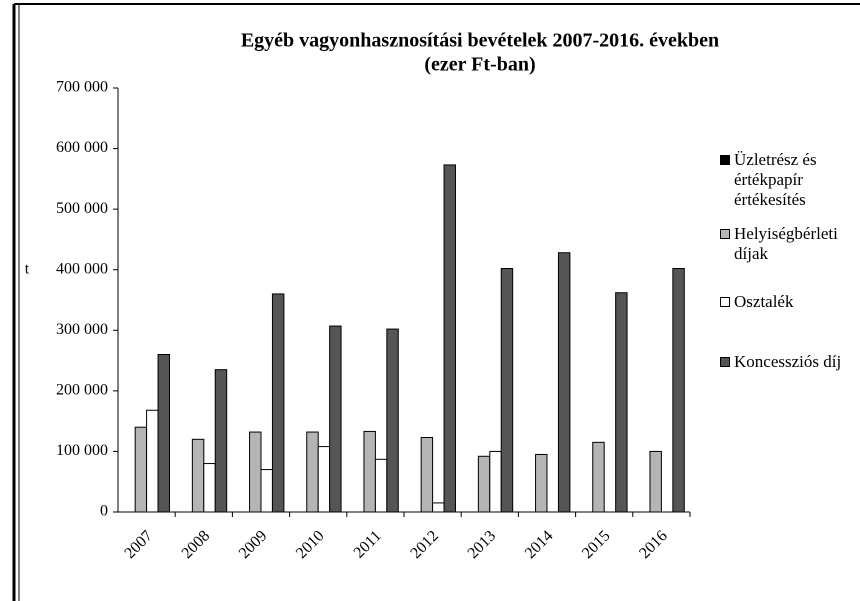 The height and width of the screenshot is (601, 860). I want to click on y-tick-label: 400 000, so click(82, 268).